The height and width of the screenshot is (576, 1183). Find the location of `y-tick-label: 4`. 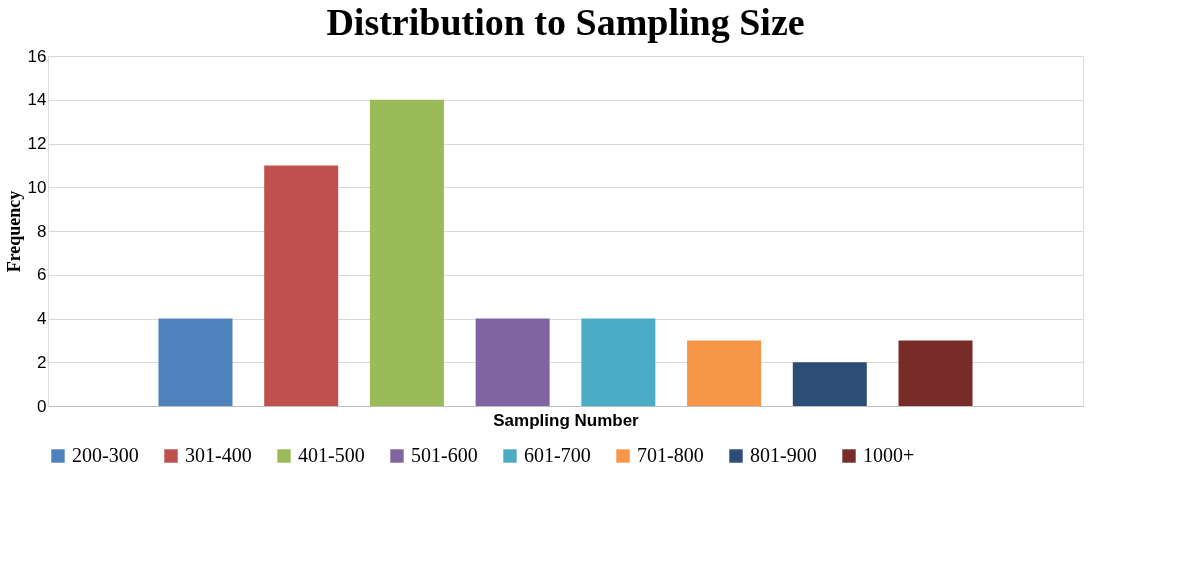

y-tick-label: 4 is located at coordinates (42, 318).